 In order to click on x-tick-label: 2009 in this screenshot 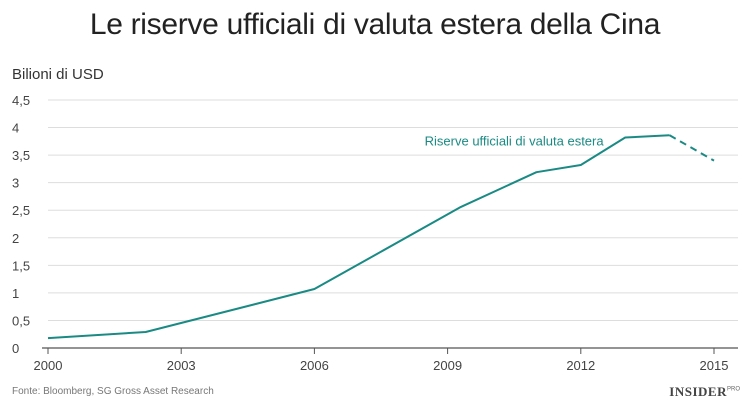, I will do `click(447, 365)`.